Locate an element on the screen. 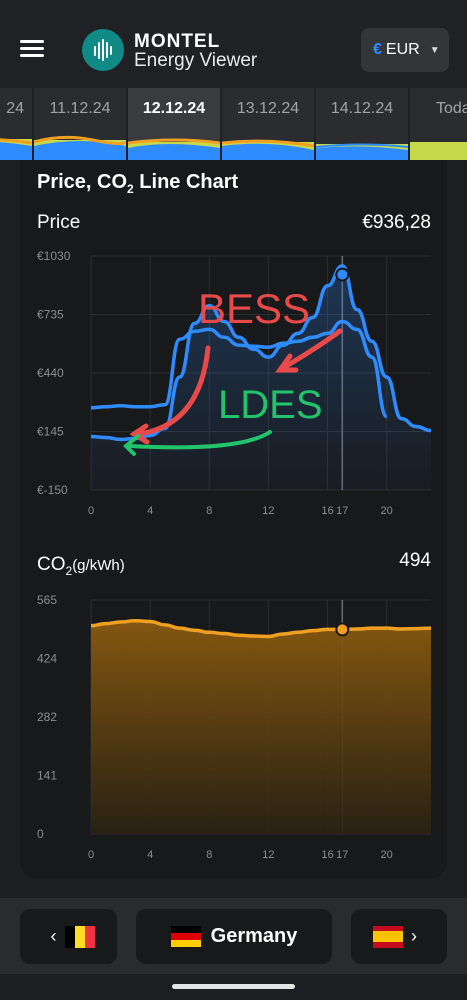  previous-country-button: ‹ is located at coordinates (68, 936).